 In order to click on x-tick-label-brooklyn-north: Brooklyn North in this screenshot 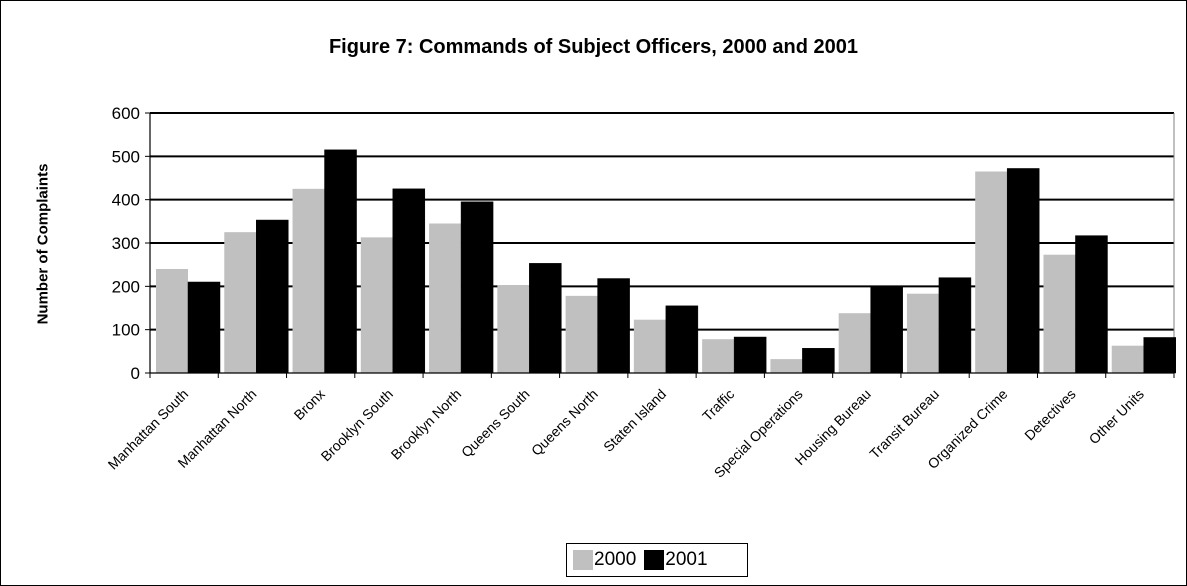, I will do `click(426, 424)`.